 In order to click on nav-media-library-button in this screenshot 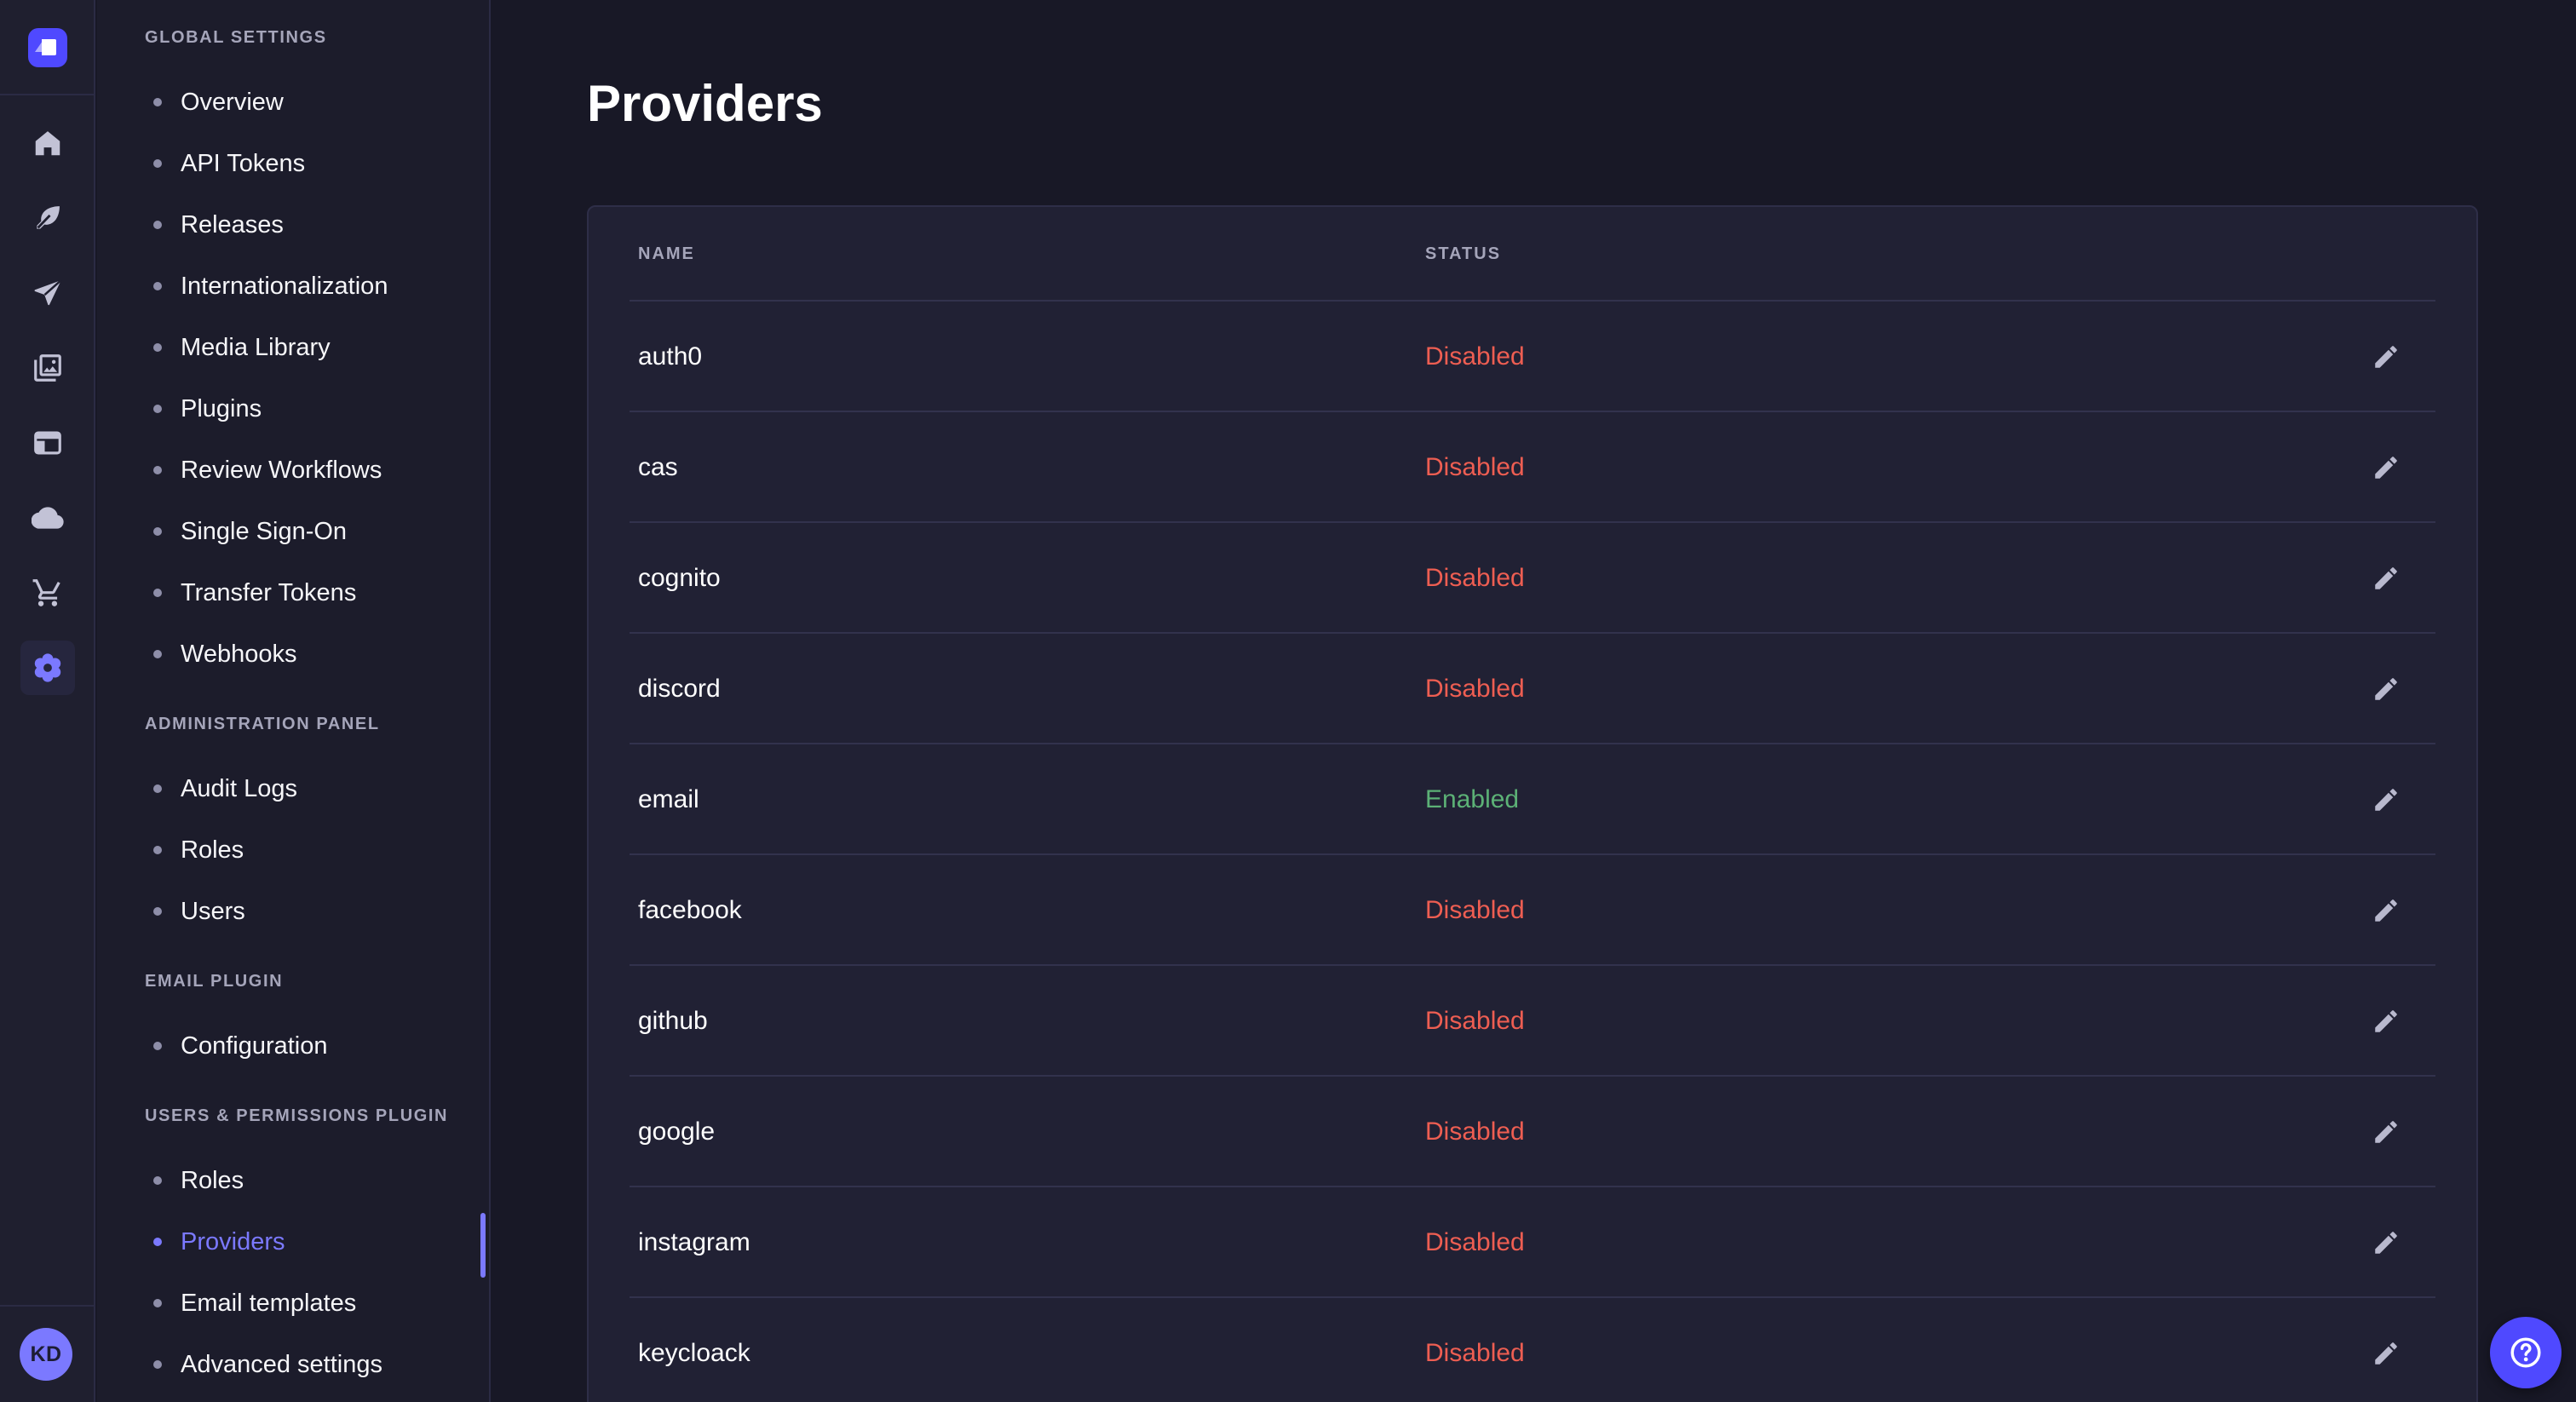, I will do `click(48, 367)`.